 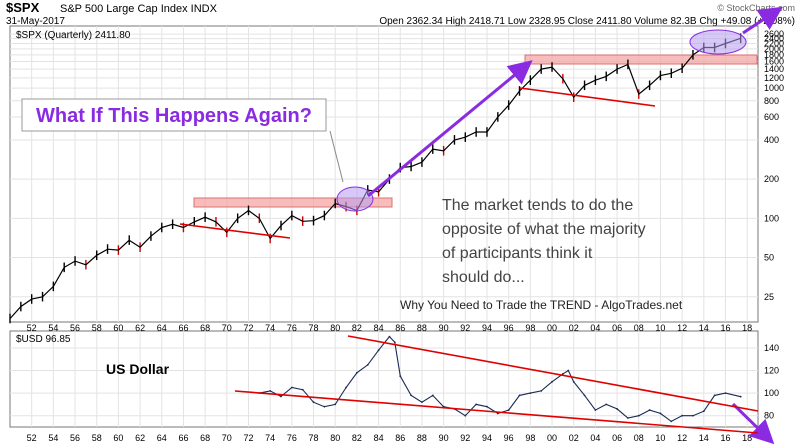 I want to click on spx-y-tick-label: 2200, so click(x=774, y=44).